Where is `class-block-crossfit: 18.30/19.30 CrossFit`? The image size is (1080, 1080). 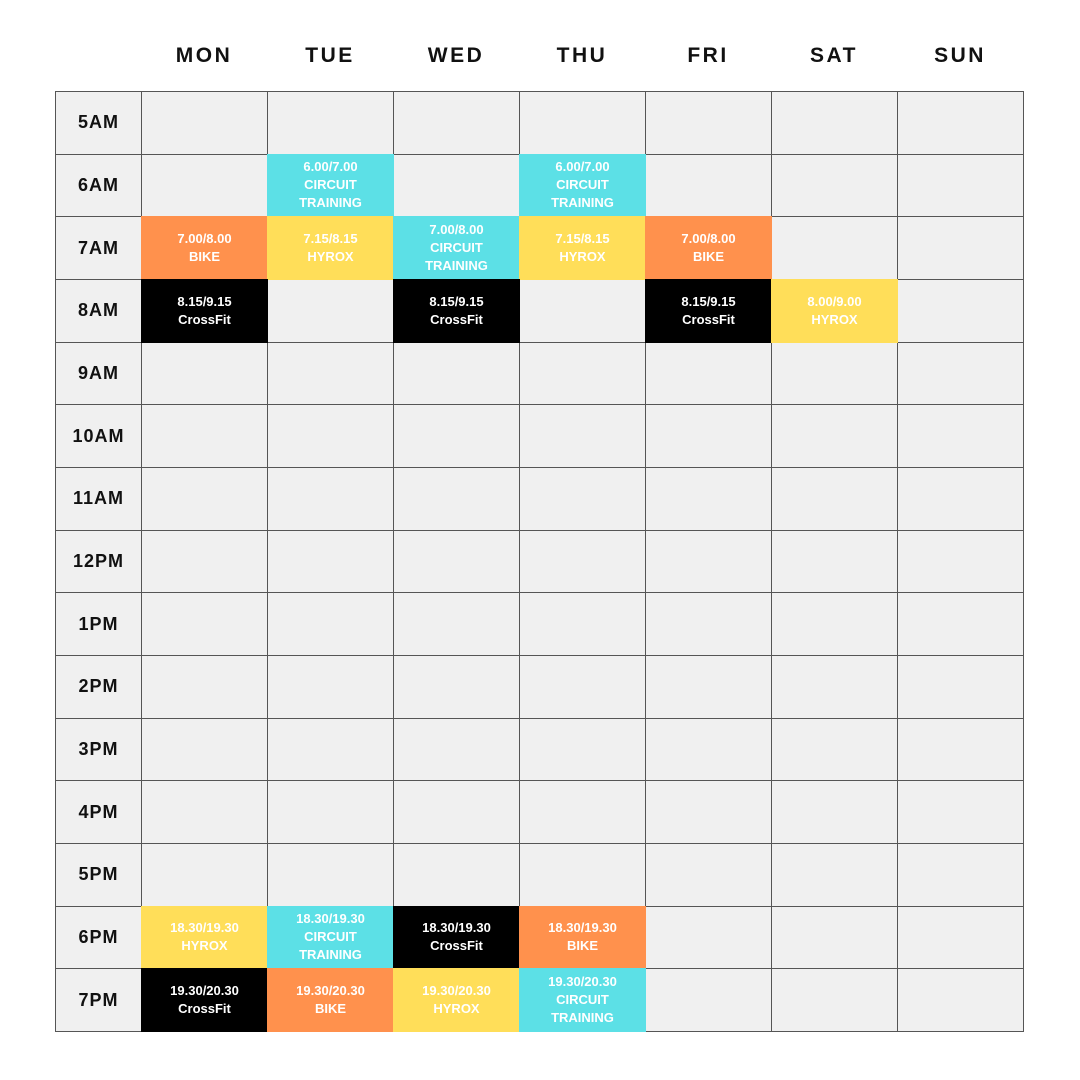 class-block-crossfit: 18.30/19.30 CrossFit is located at coordinates (456, 937).